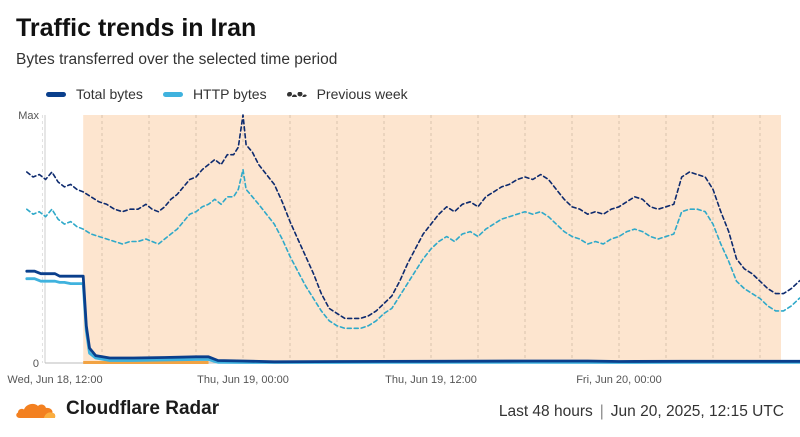 Image resolution: width=800 pixels, height=437 pixels. I want to click on legend-item-total-bytes: Total bytes, so click(94, 94).